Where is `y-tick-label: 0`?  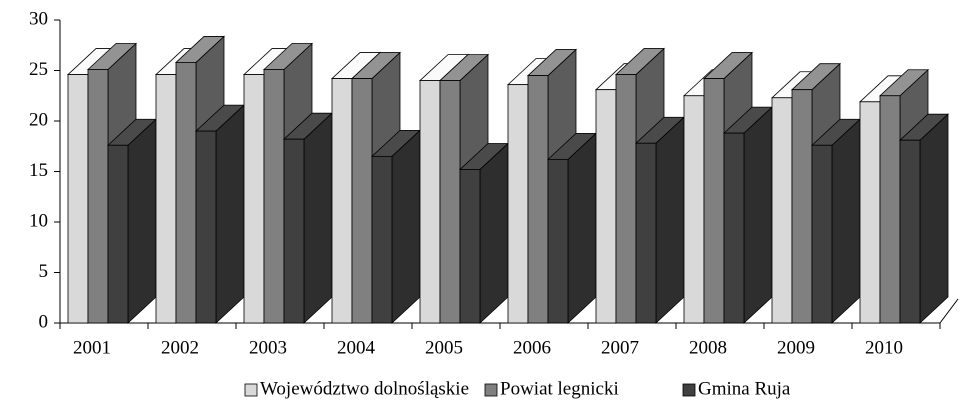
y-tick-label: 0 is located at coordinates (44, 321).